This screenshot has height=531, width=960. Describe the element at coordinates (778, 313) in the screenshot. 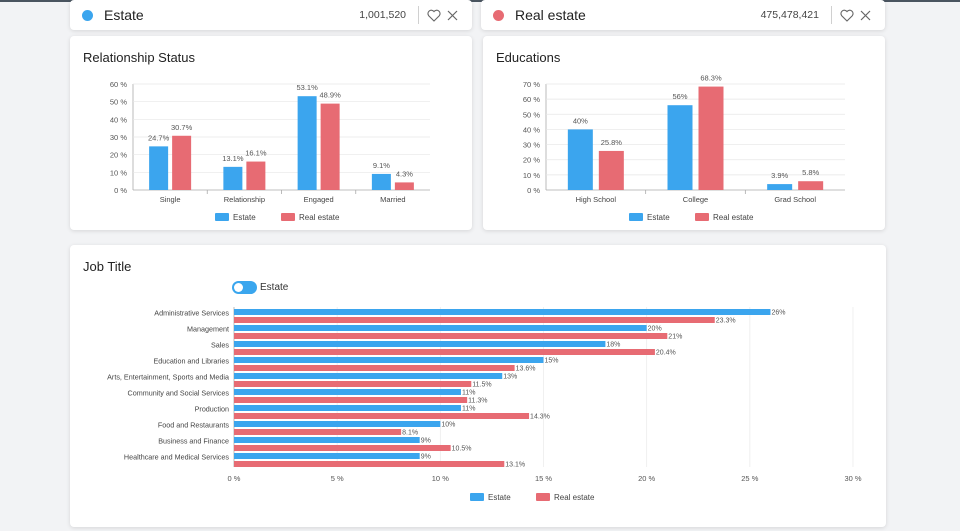

I see `data-label: 26%` at that location.